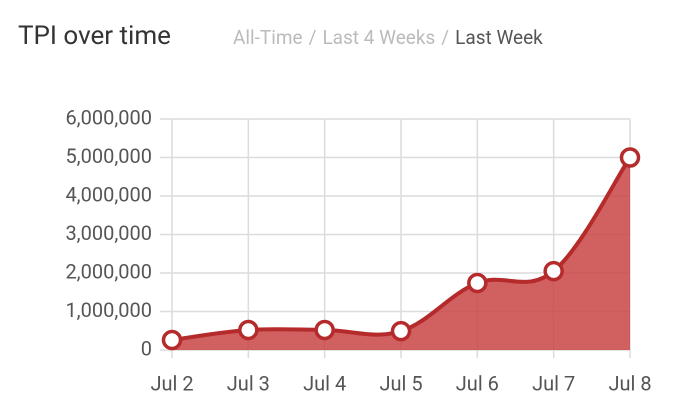  What do you see at coordinates (108, 233) in the screenshot?
I see `y-tick-label: 3,000,000` at bounding box center [108, 233].